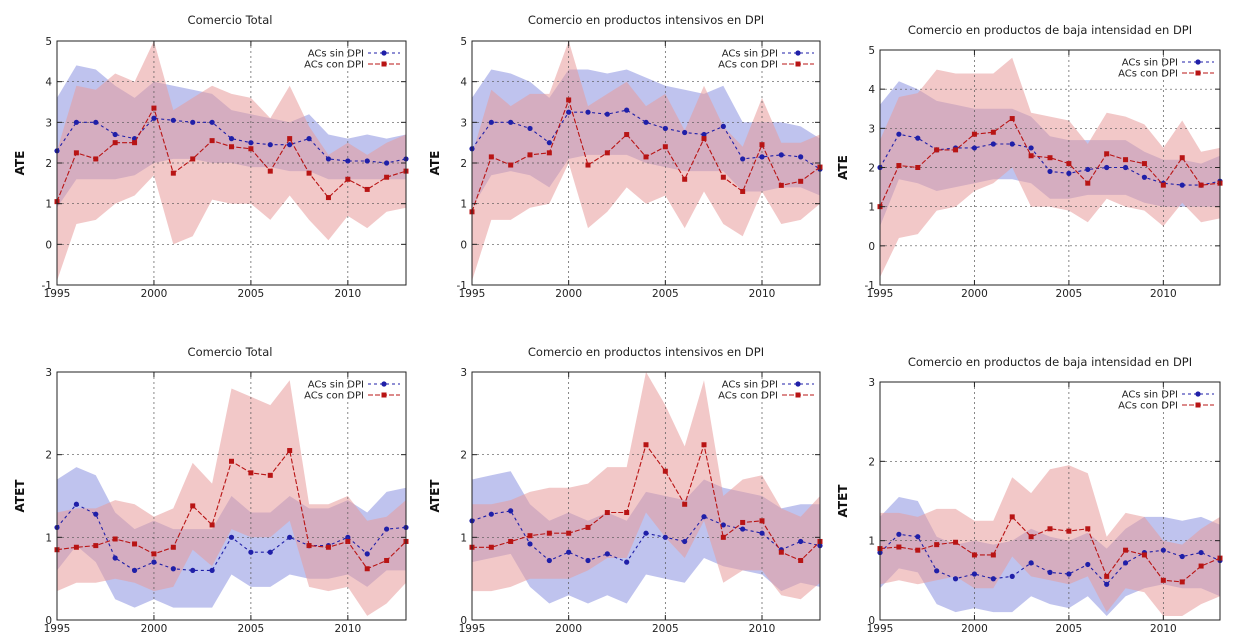  I want to click on legend-marker-con-dpi, so click(798, 64).